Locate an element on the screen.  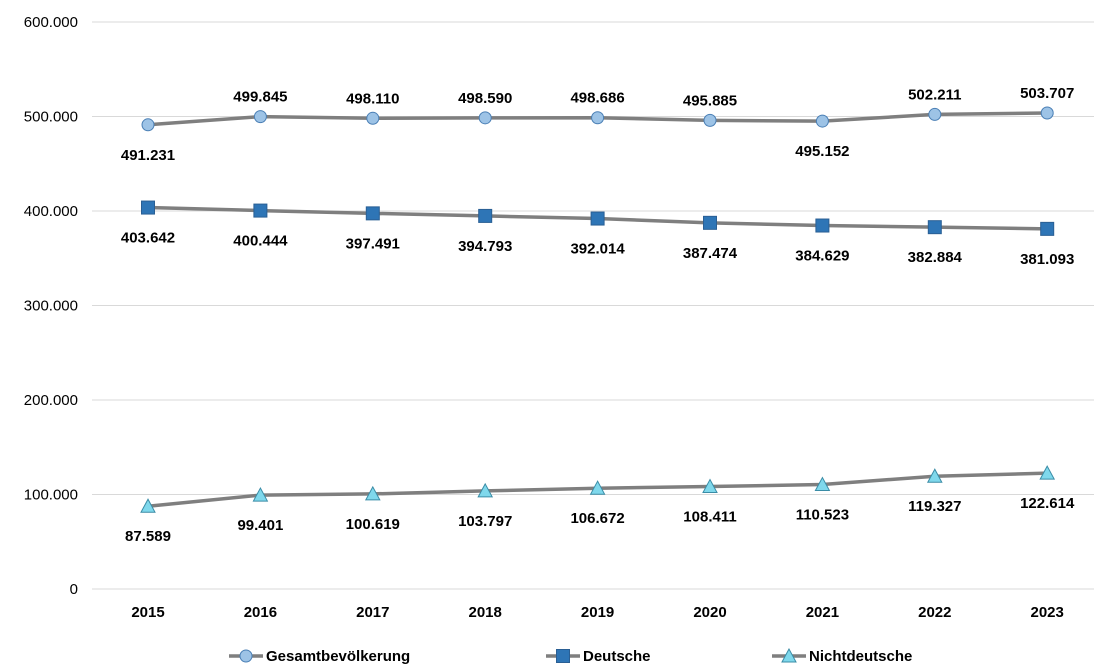
x-tick-label: 2021 is located at coordinates (822, 612).